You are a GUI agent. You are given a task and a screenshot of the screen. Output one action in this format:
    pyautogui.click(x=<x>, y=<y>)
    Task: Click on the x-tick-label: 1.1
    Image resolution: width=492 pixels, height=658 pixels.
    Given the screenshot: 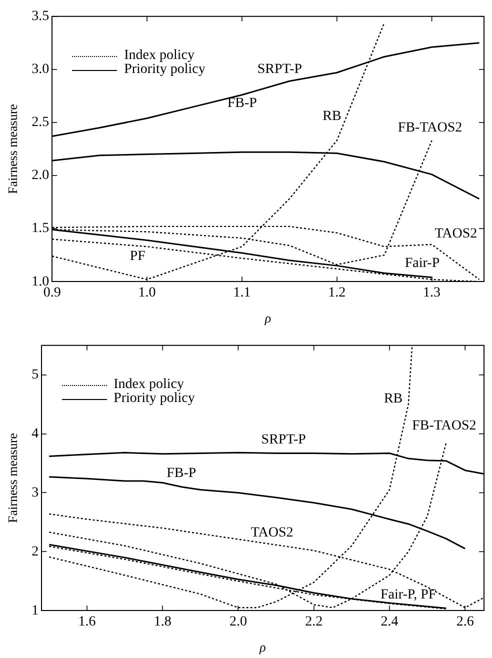 What is the action you would take?
    pyautogui.click(x=242, y=293)
    